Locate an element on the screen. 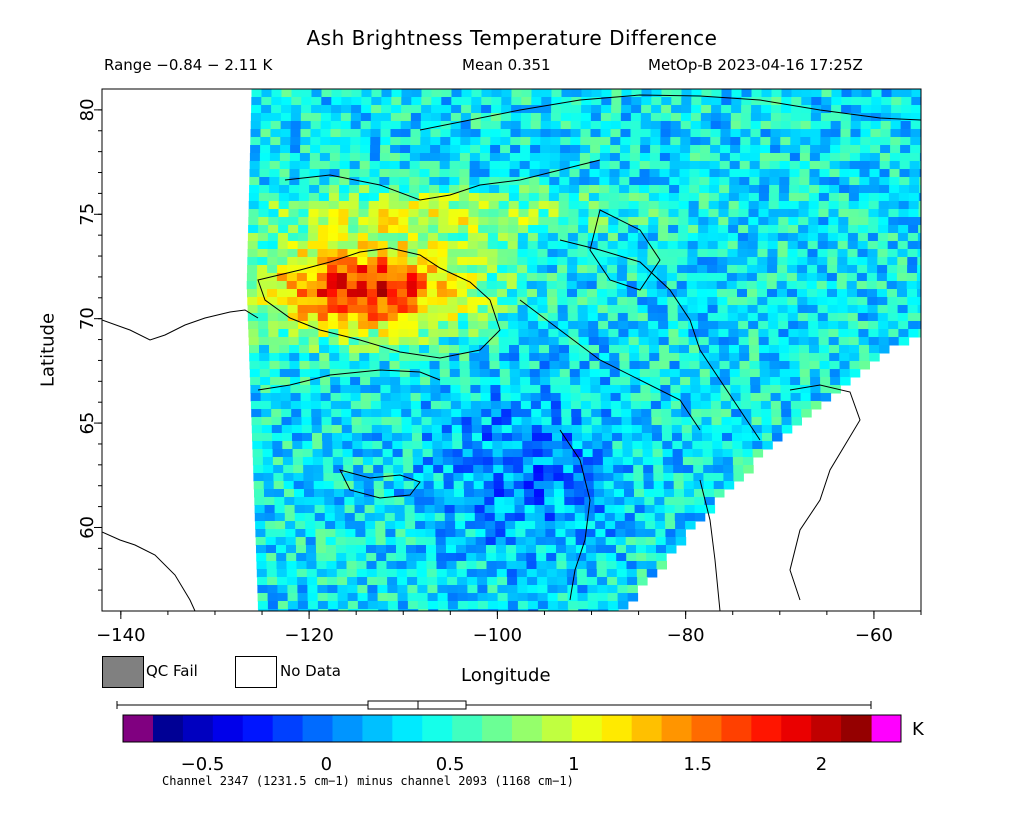 The image size is (1024, 813). no-data-swatch is located at coordinates (256, 672).